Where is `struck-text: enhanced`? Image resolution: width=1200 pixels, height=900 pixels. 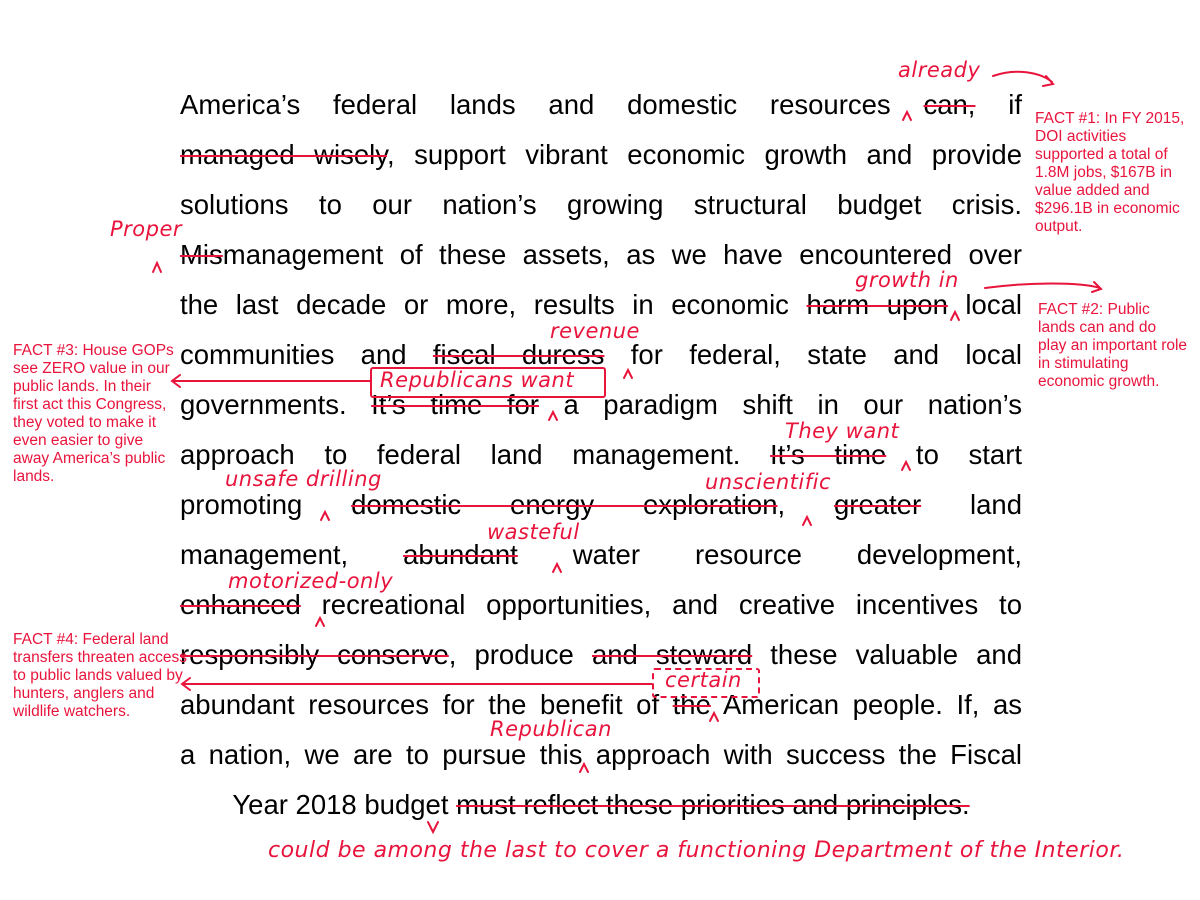 struck-text: enhanced is located at coordinates (240, 604).